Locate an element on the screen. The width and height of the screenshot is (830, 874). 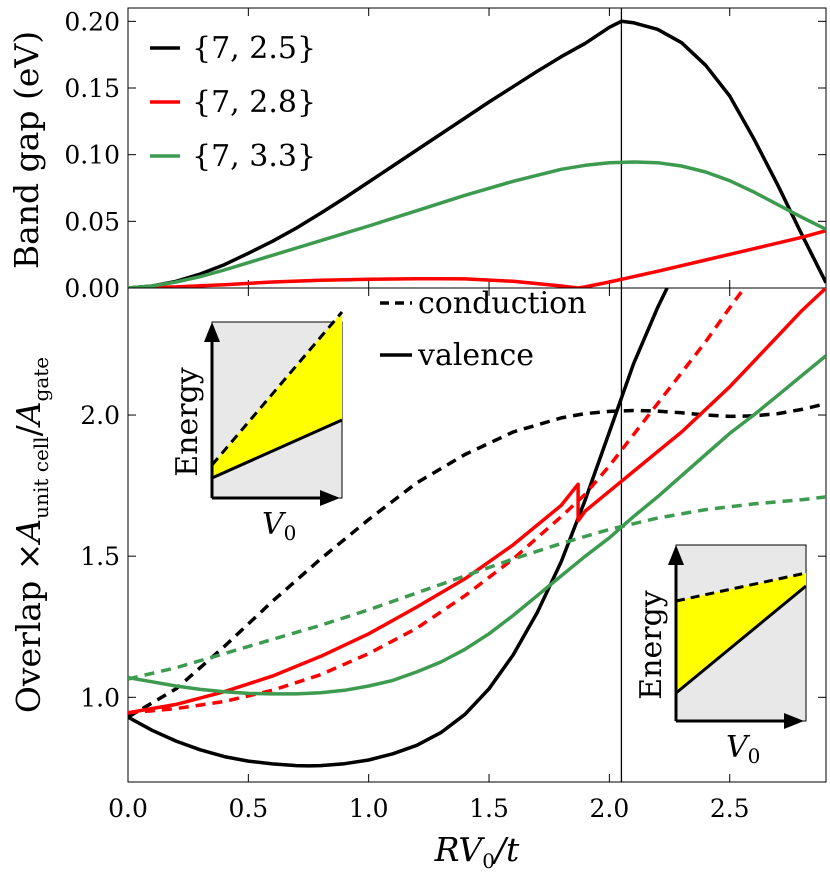
legend-label-7-3.3: {7, 3.3} is located at coordinates (254, 156).